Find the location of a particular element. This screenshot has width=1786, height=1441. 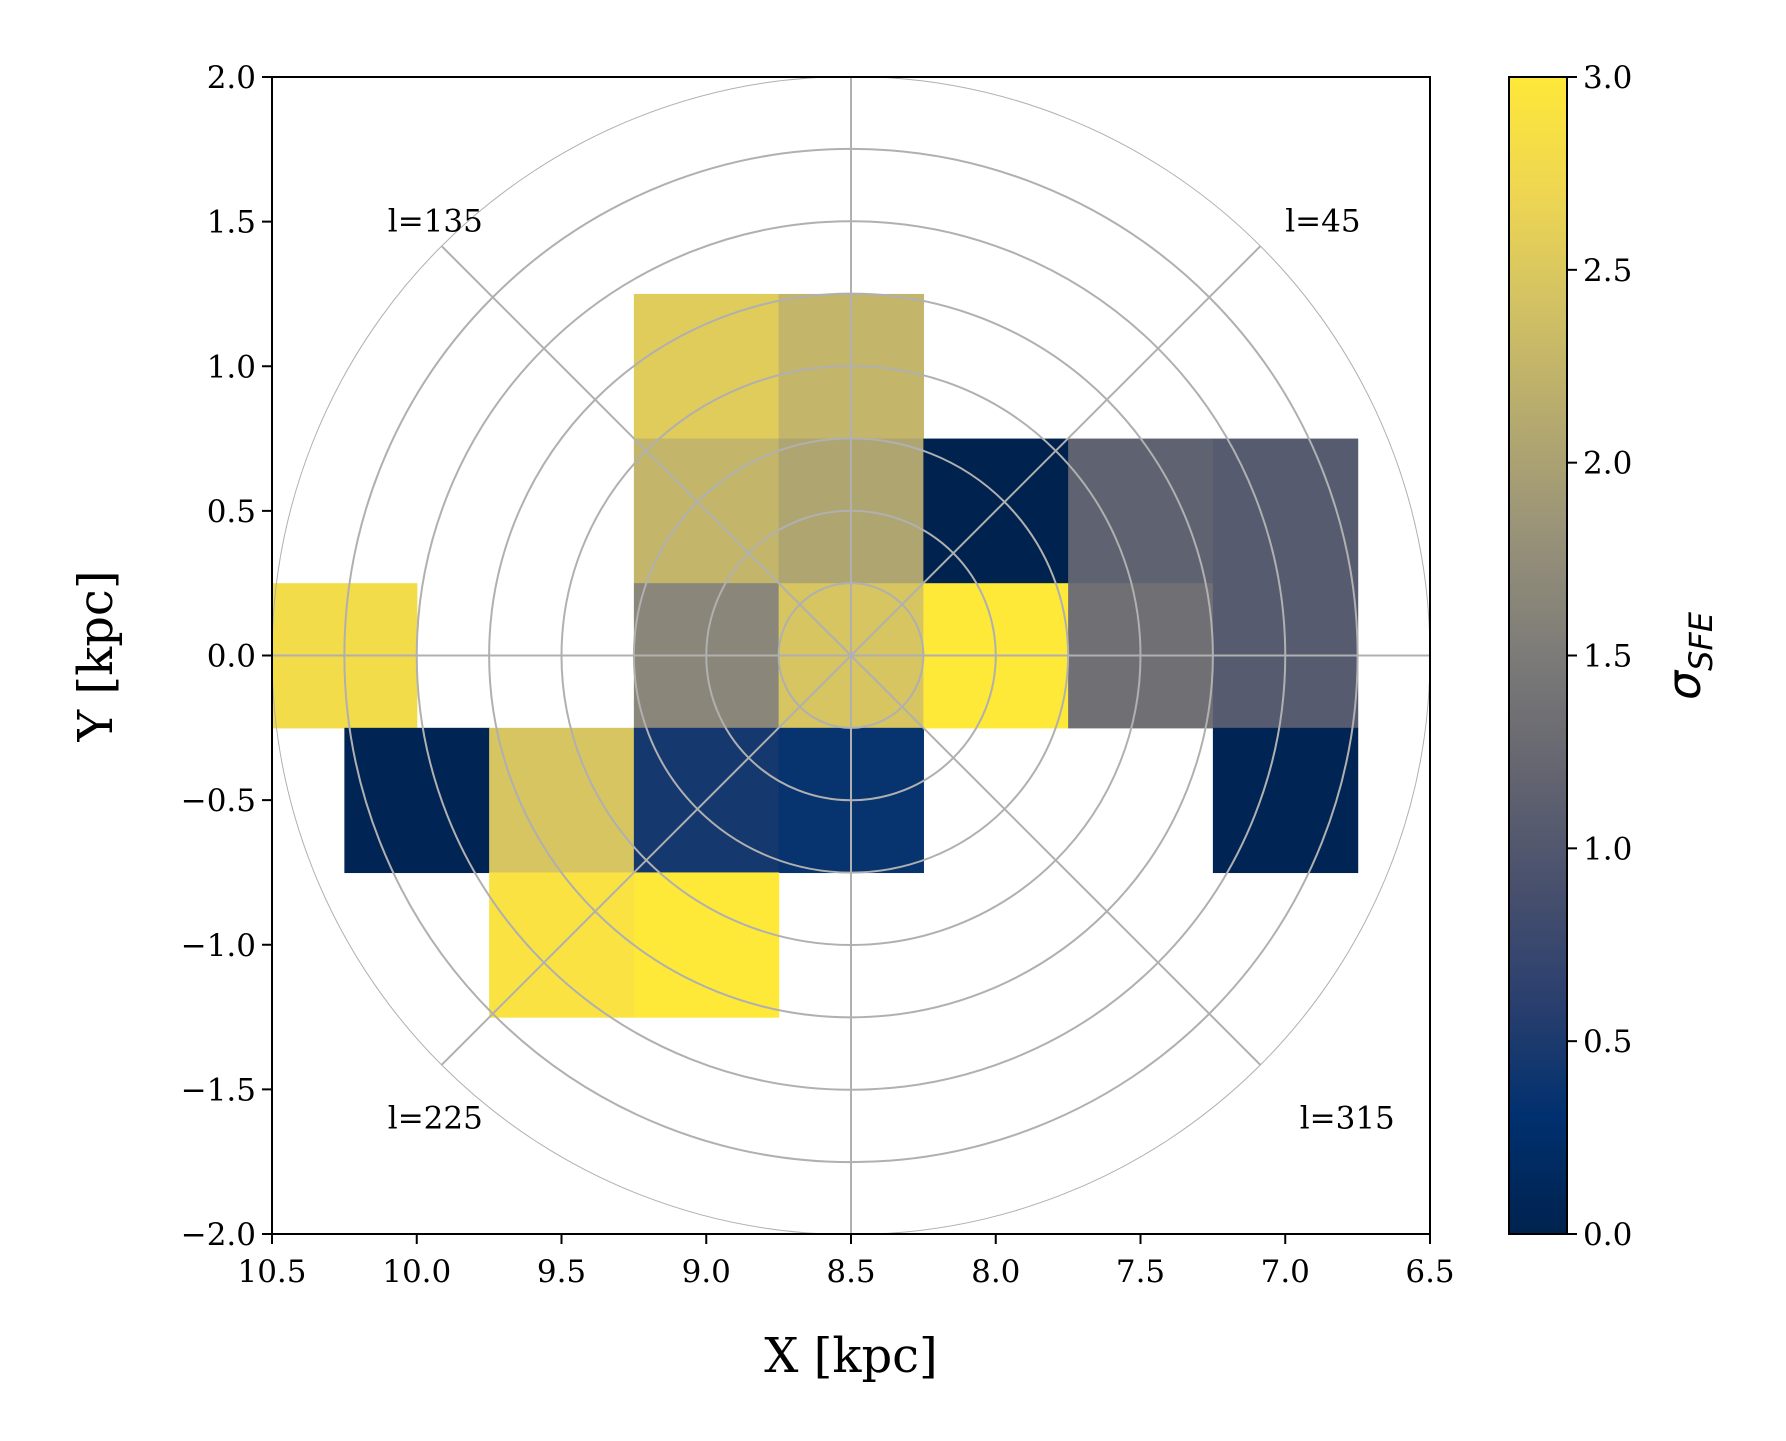

y-tick-label: −1.5 is located at coordinates (218, 1090).